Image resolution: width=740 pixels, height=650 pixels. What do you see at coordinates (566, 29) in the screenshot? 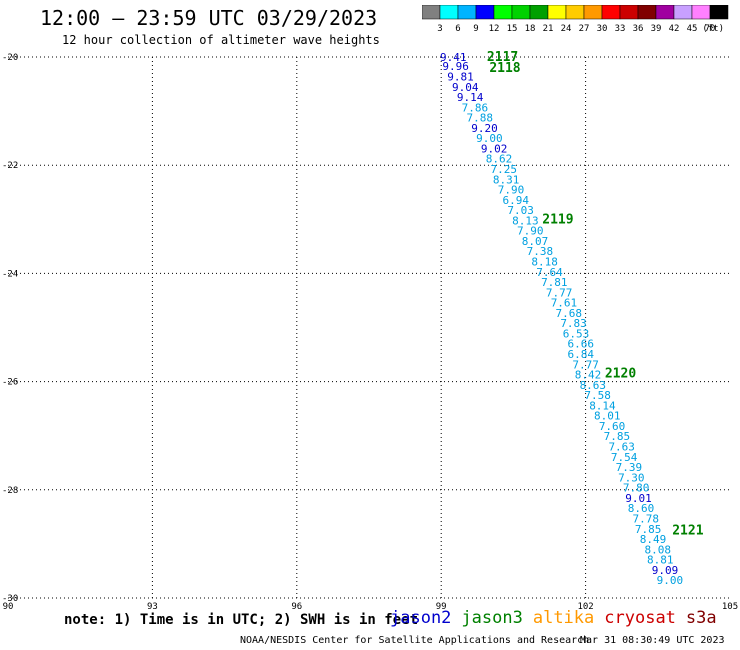
I see `color-scale-label: 24` at bounding box center [566, 29].